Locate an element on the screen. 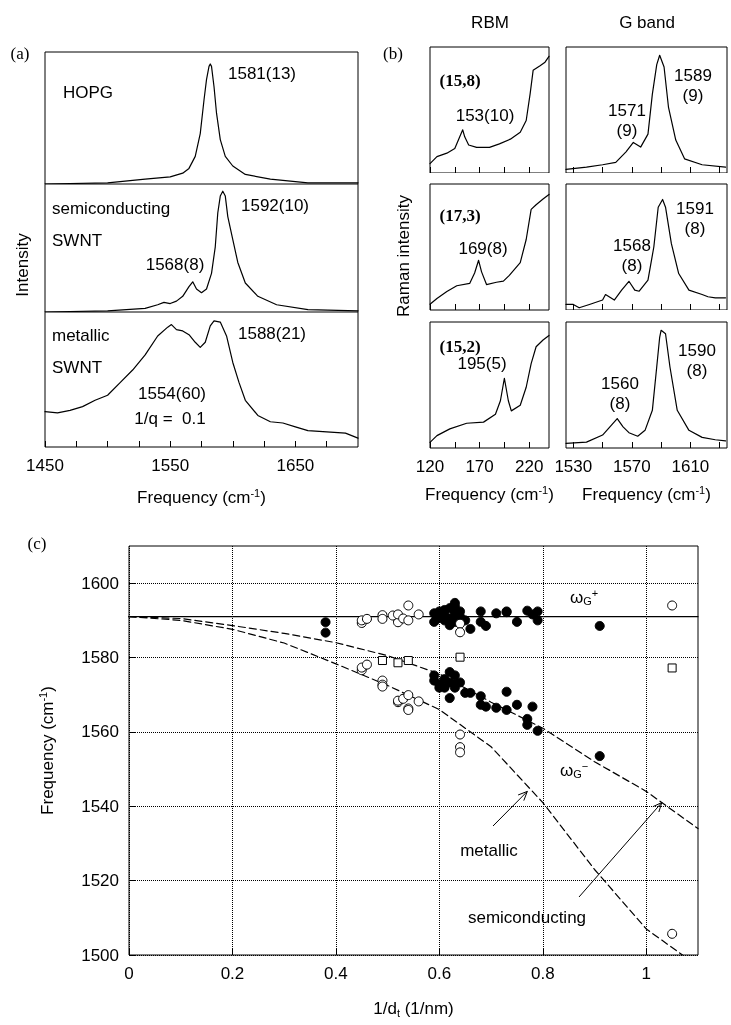 The image size is (731, 1025). y-tick-label: 1540 is located at coordinates (100, 806).